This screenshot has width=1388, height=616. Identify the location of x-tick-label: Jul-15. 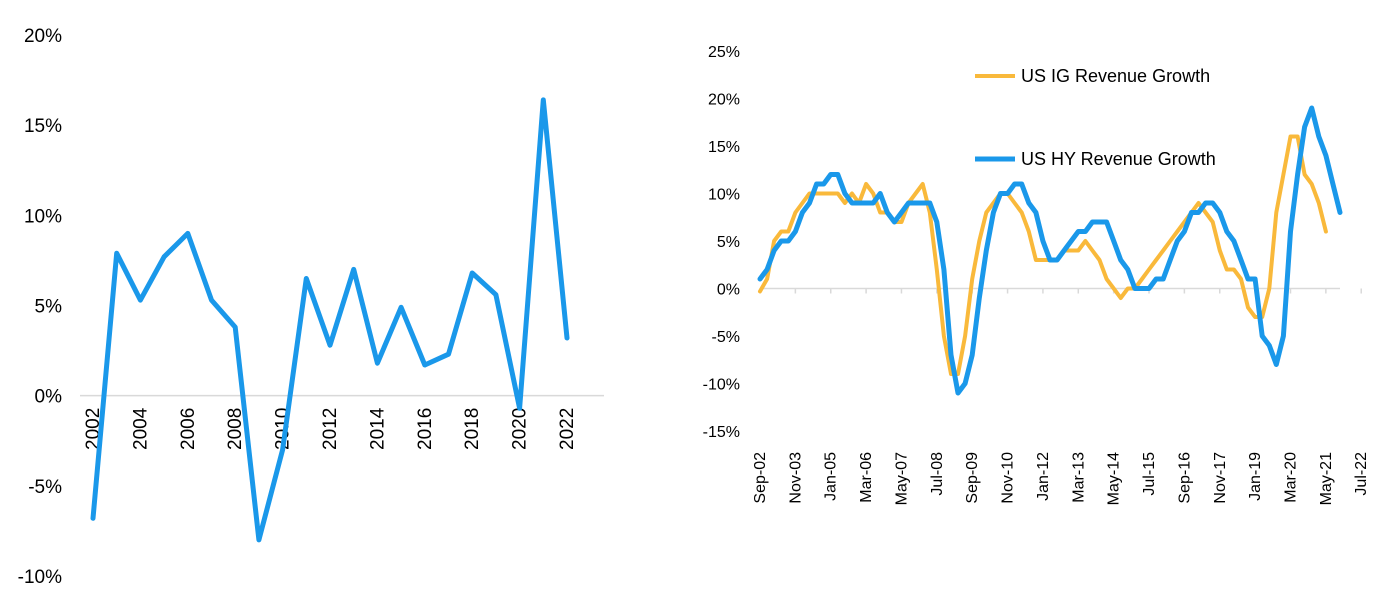
(1149, 474).